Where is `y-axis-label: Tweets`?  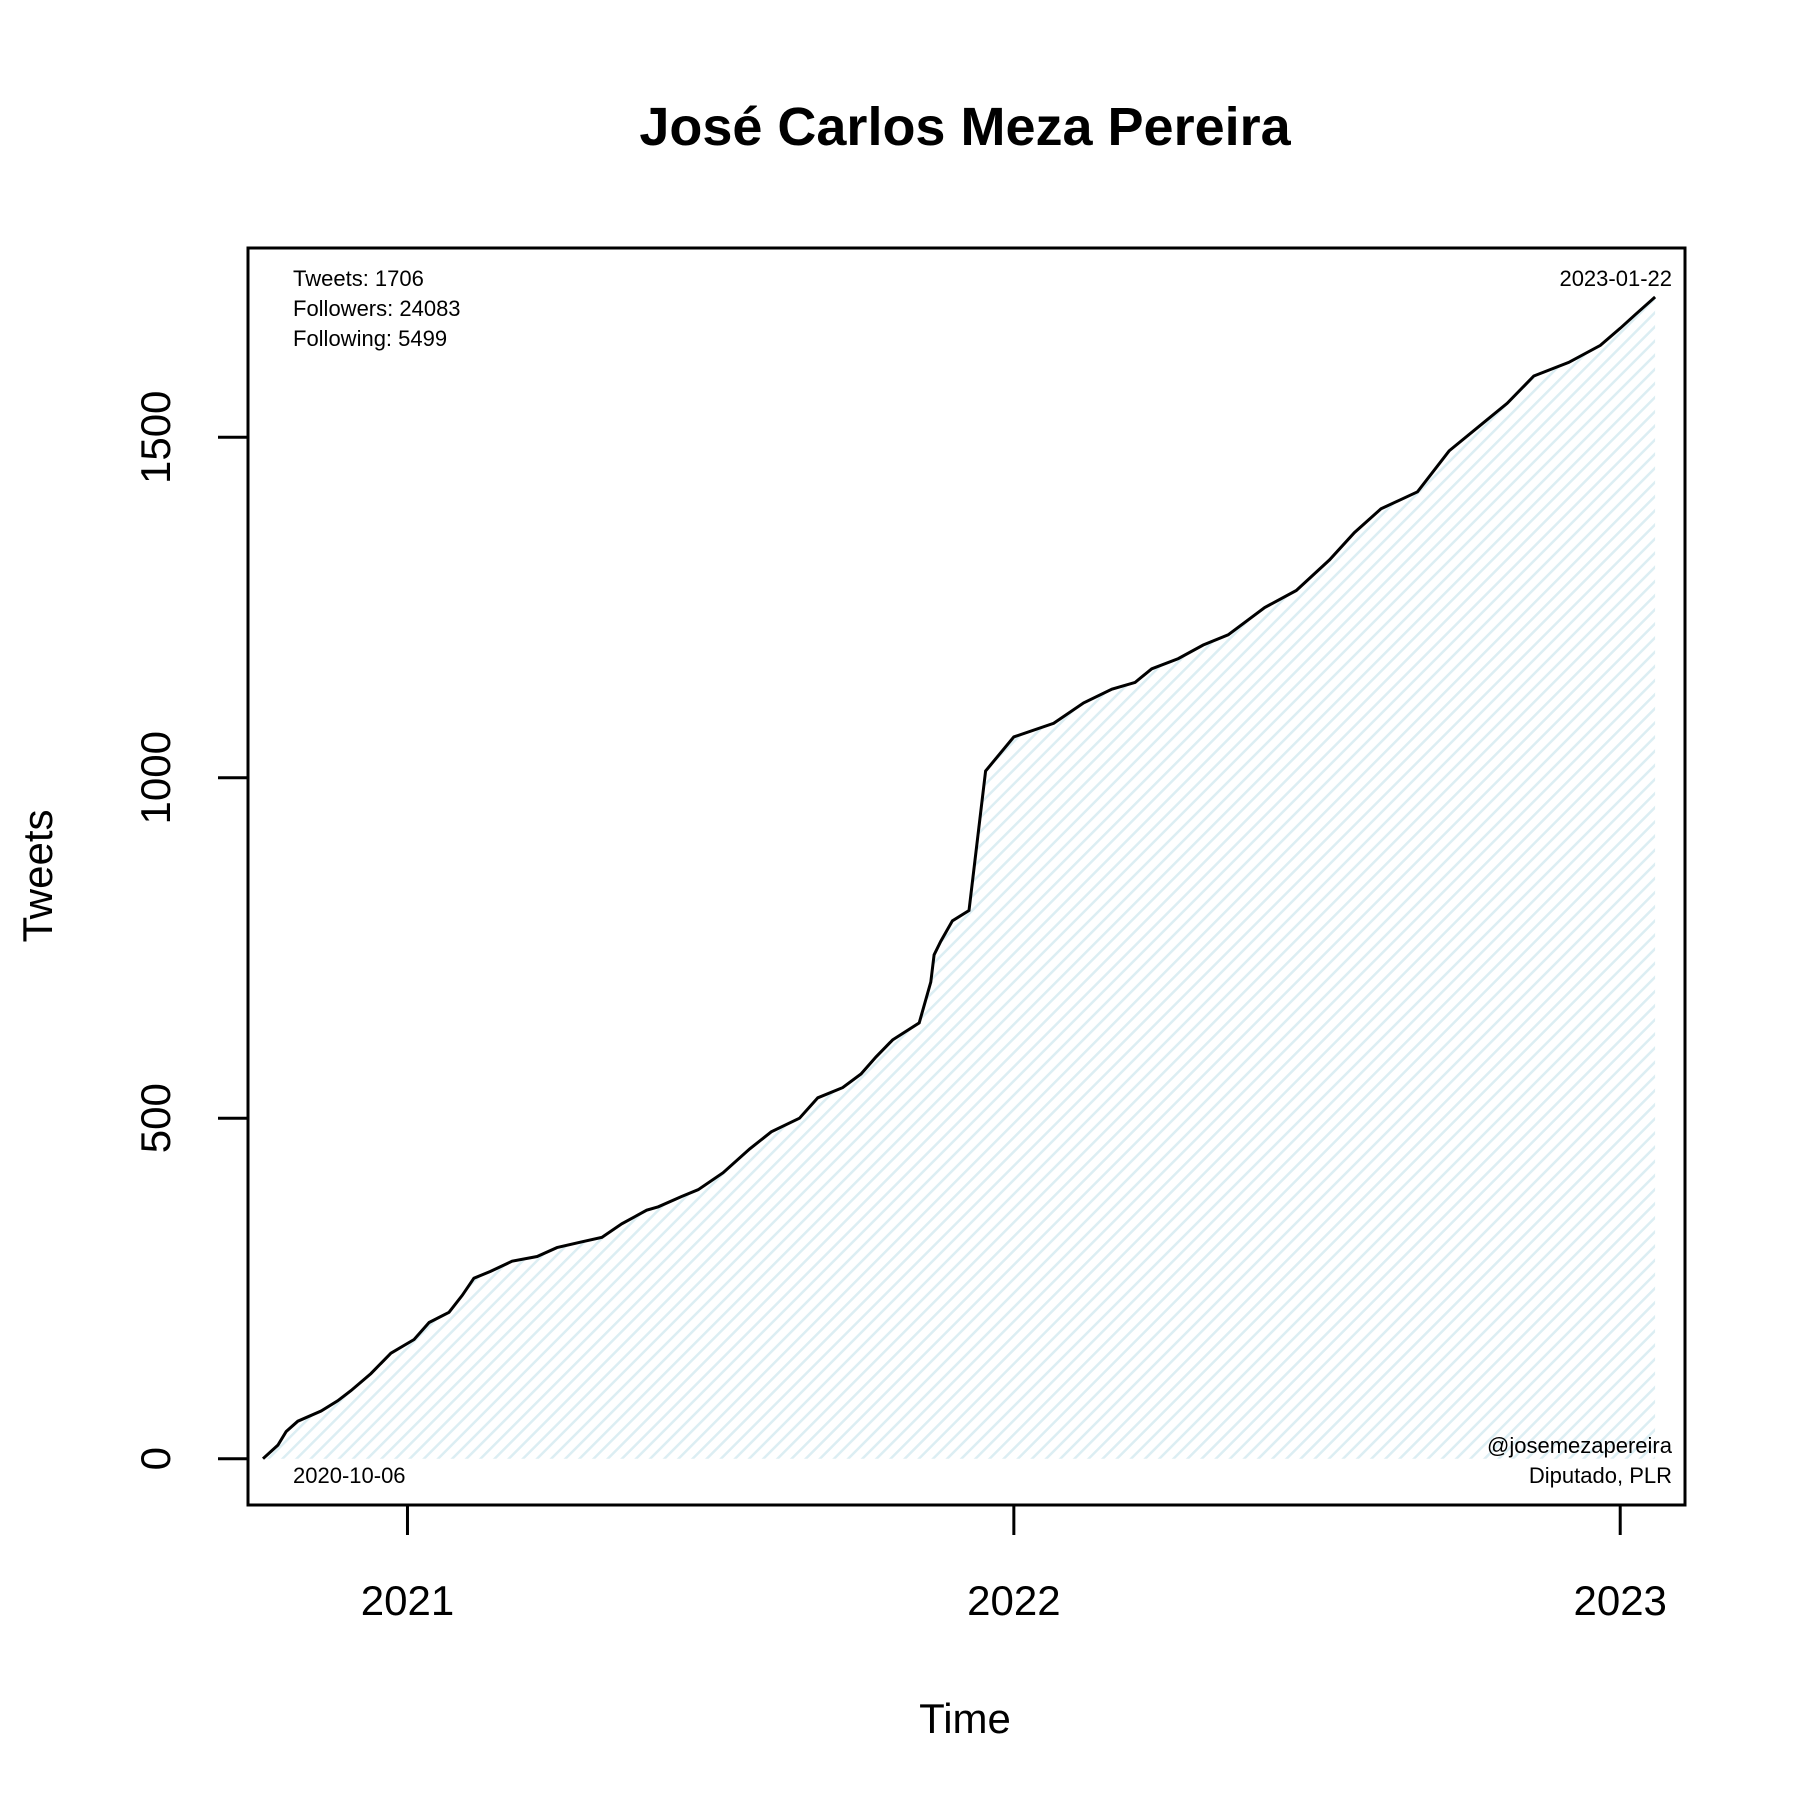
y-axis-label: Tweets is located at coordinates (37, 875).